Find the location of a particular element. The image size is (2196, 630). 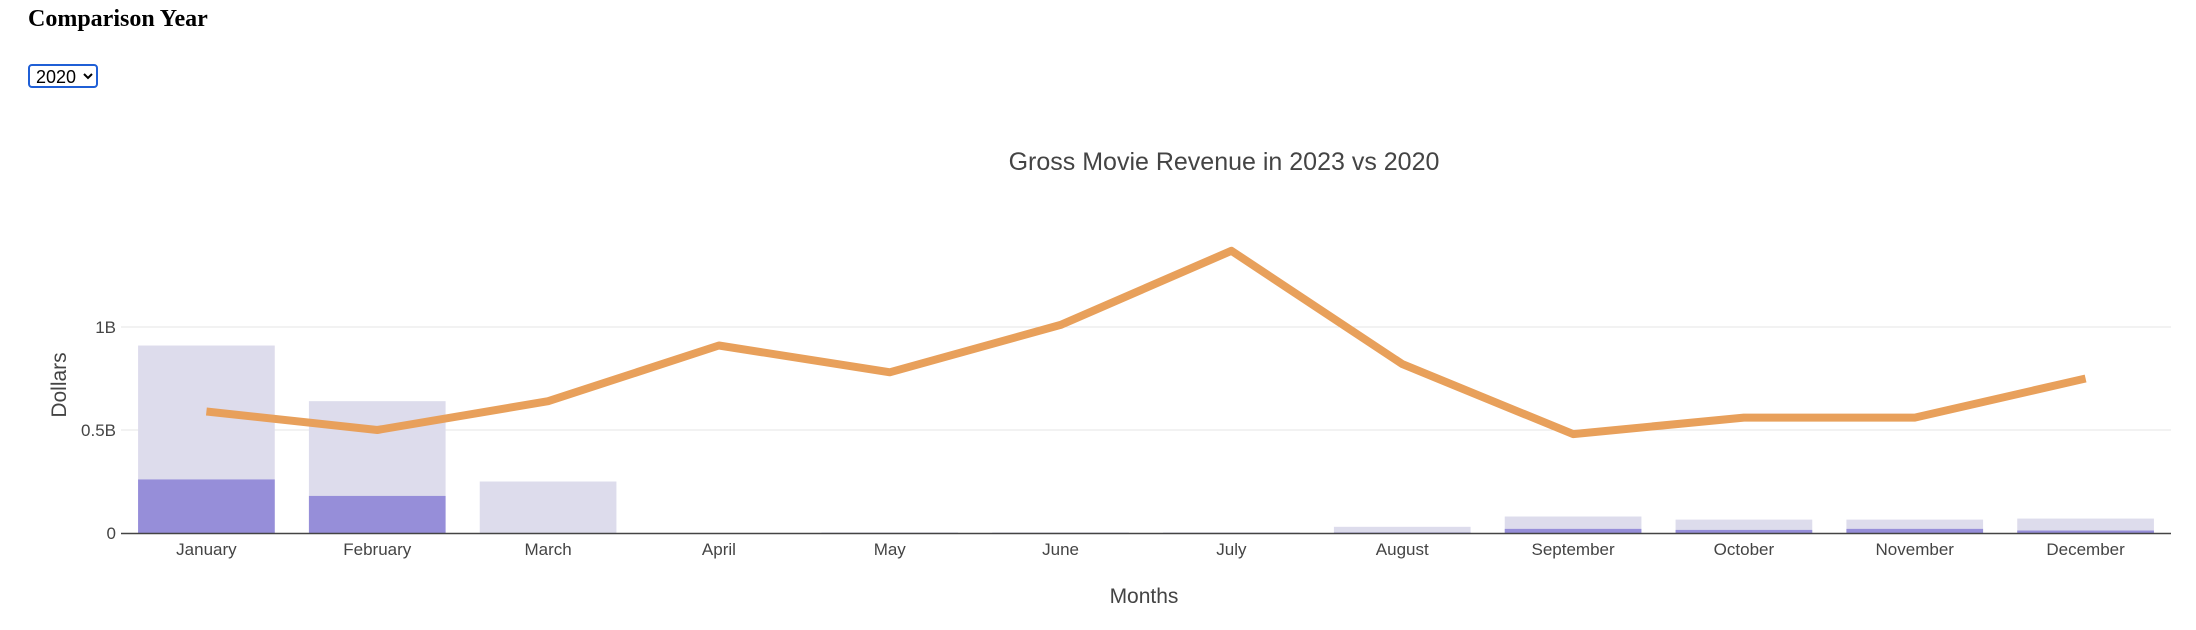

y-tick-label: 0.5B is located at coordinates (98, 430).